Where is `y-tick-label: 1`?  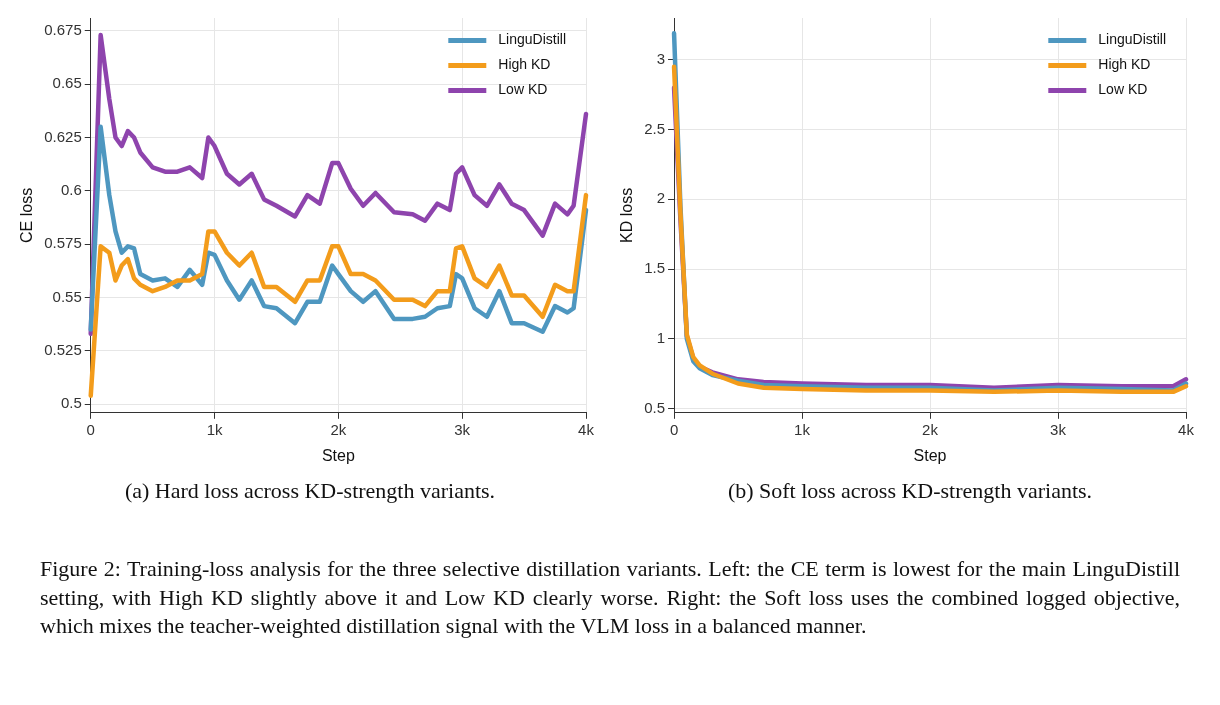
y-tick-label: 1 is located at coordinates (661, 337).